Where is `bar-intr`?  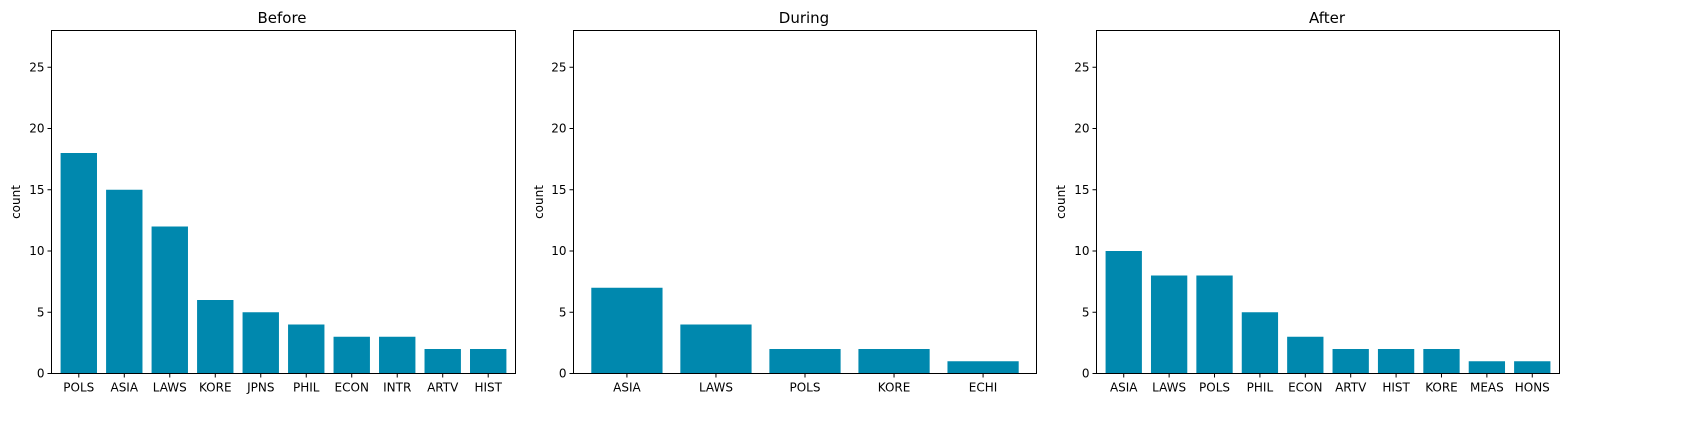
bar-intr is located at coordinates (397, 355).